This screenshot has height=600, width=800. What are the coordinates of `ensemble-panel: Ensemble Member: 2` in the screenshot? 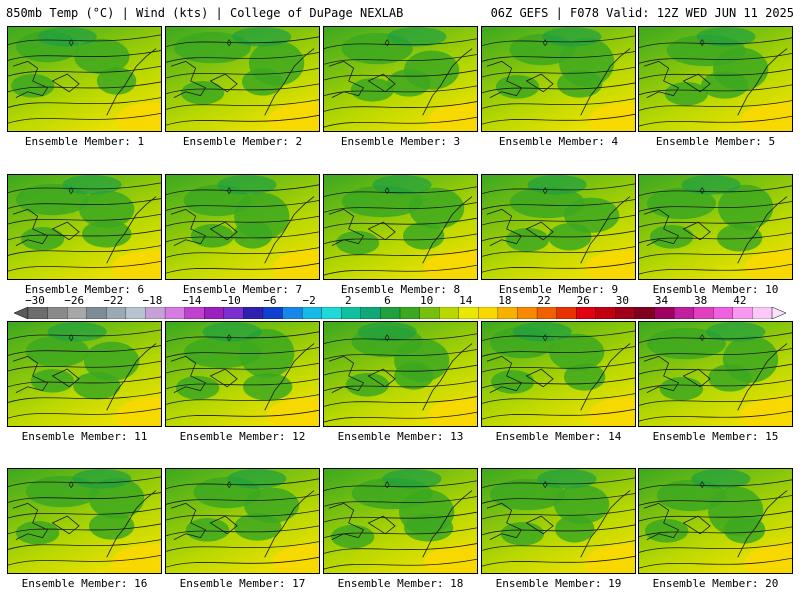 It's located at (242, 87).